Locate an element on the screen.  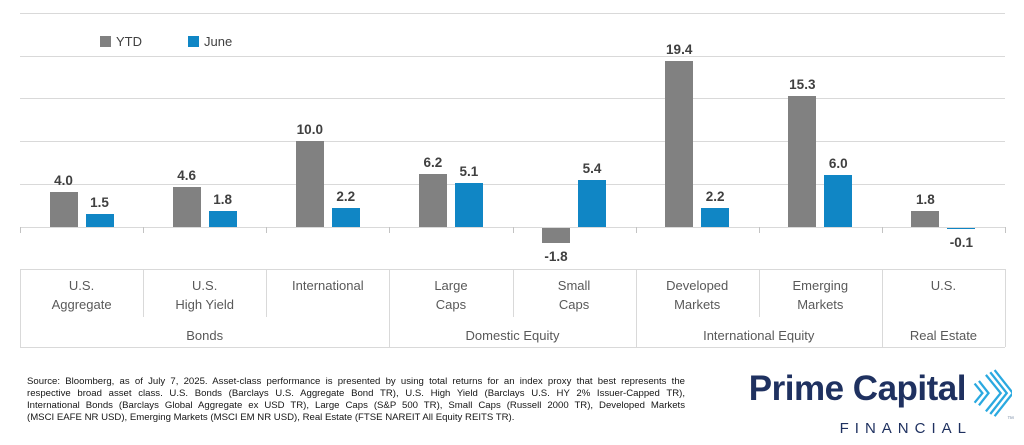
value-label-ytd-5: -1.8 is located at coordinates (556, 256).